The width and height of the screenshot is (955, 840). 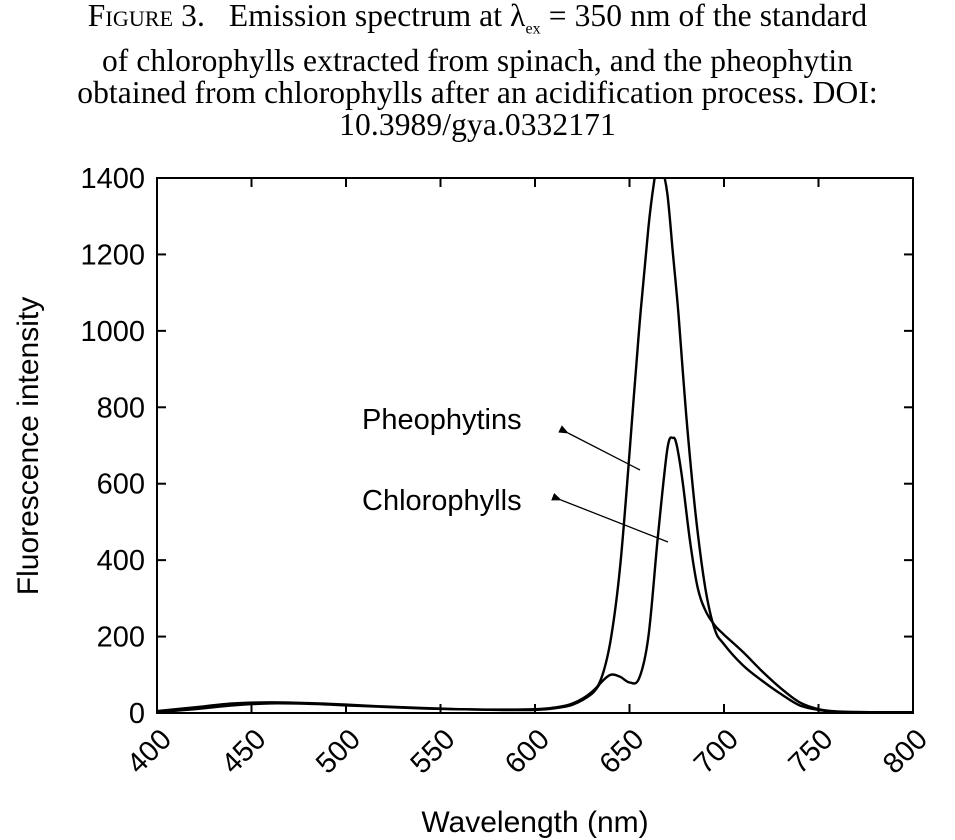 What do you see at coordinates (244, 751) in the screenshot?
I see `x-tick-label: 450` at bounding box center [244, 751].